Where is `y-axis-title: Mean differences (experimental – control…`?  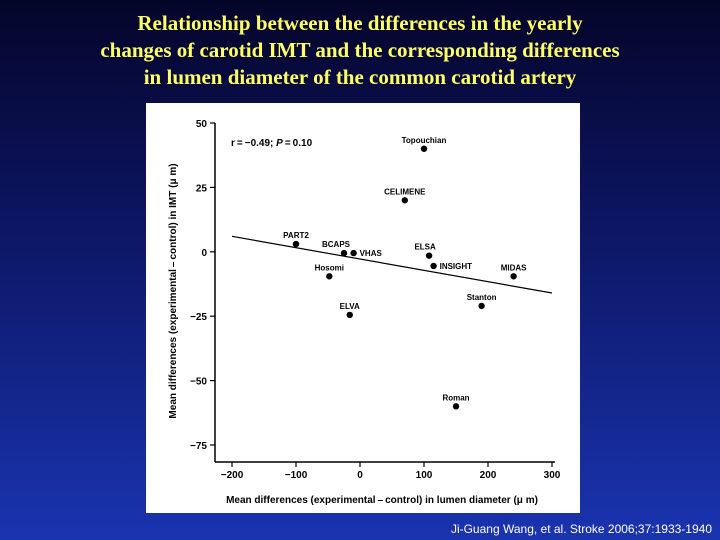
y-axis-title: Mean differences (experimental – control… is located at coordinates (173, 290).